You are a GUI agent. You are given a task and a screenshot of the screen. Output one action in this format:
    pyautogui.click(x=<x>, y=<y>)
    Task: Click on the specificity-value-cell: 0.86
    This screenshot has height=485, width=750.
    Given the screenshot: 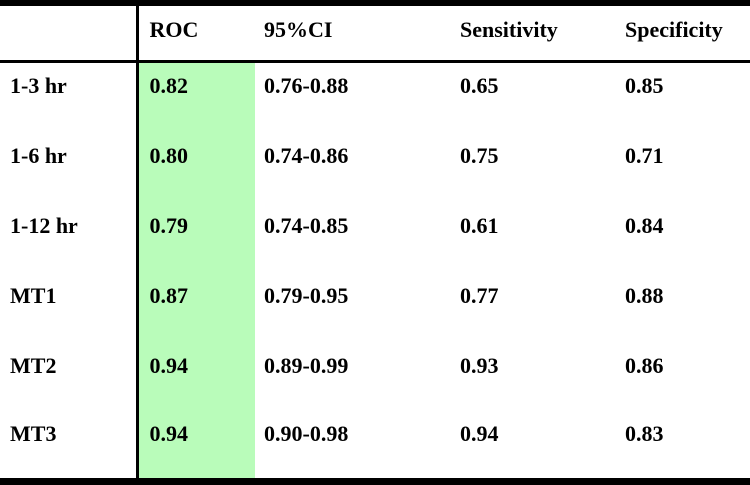 What is the action you would take?
    pyautogui.click(x=644, y=365)
    